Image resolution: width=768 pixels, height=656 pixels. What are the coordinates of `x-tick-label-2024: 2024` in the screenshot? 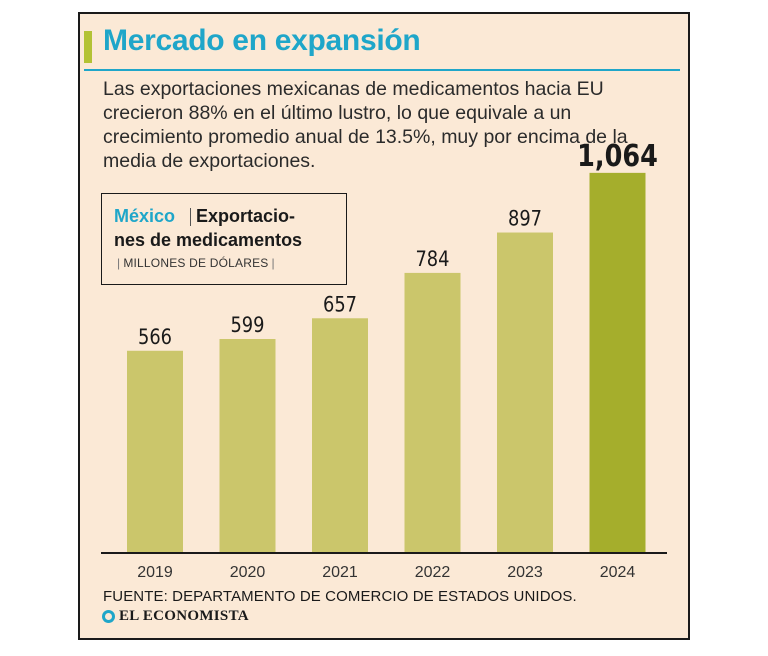 It's located at (618, 572).